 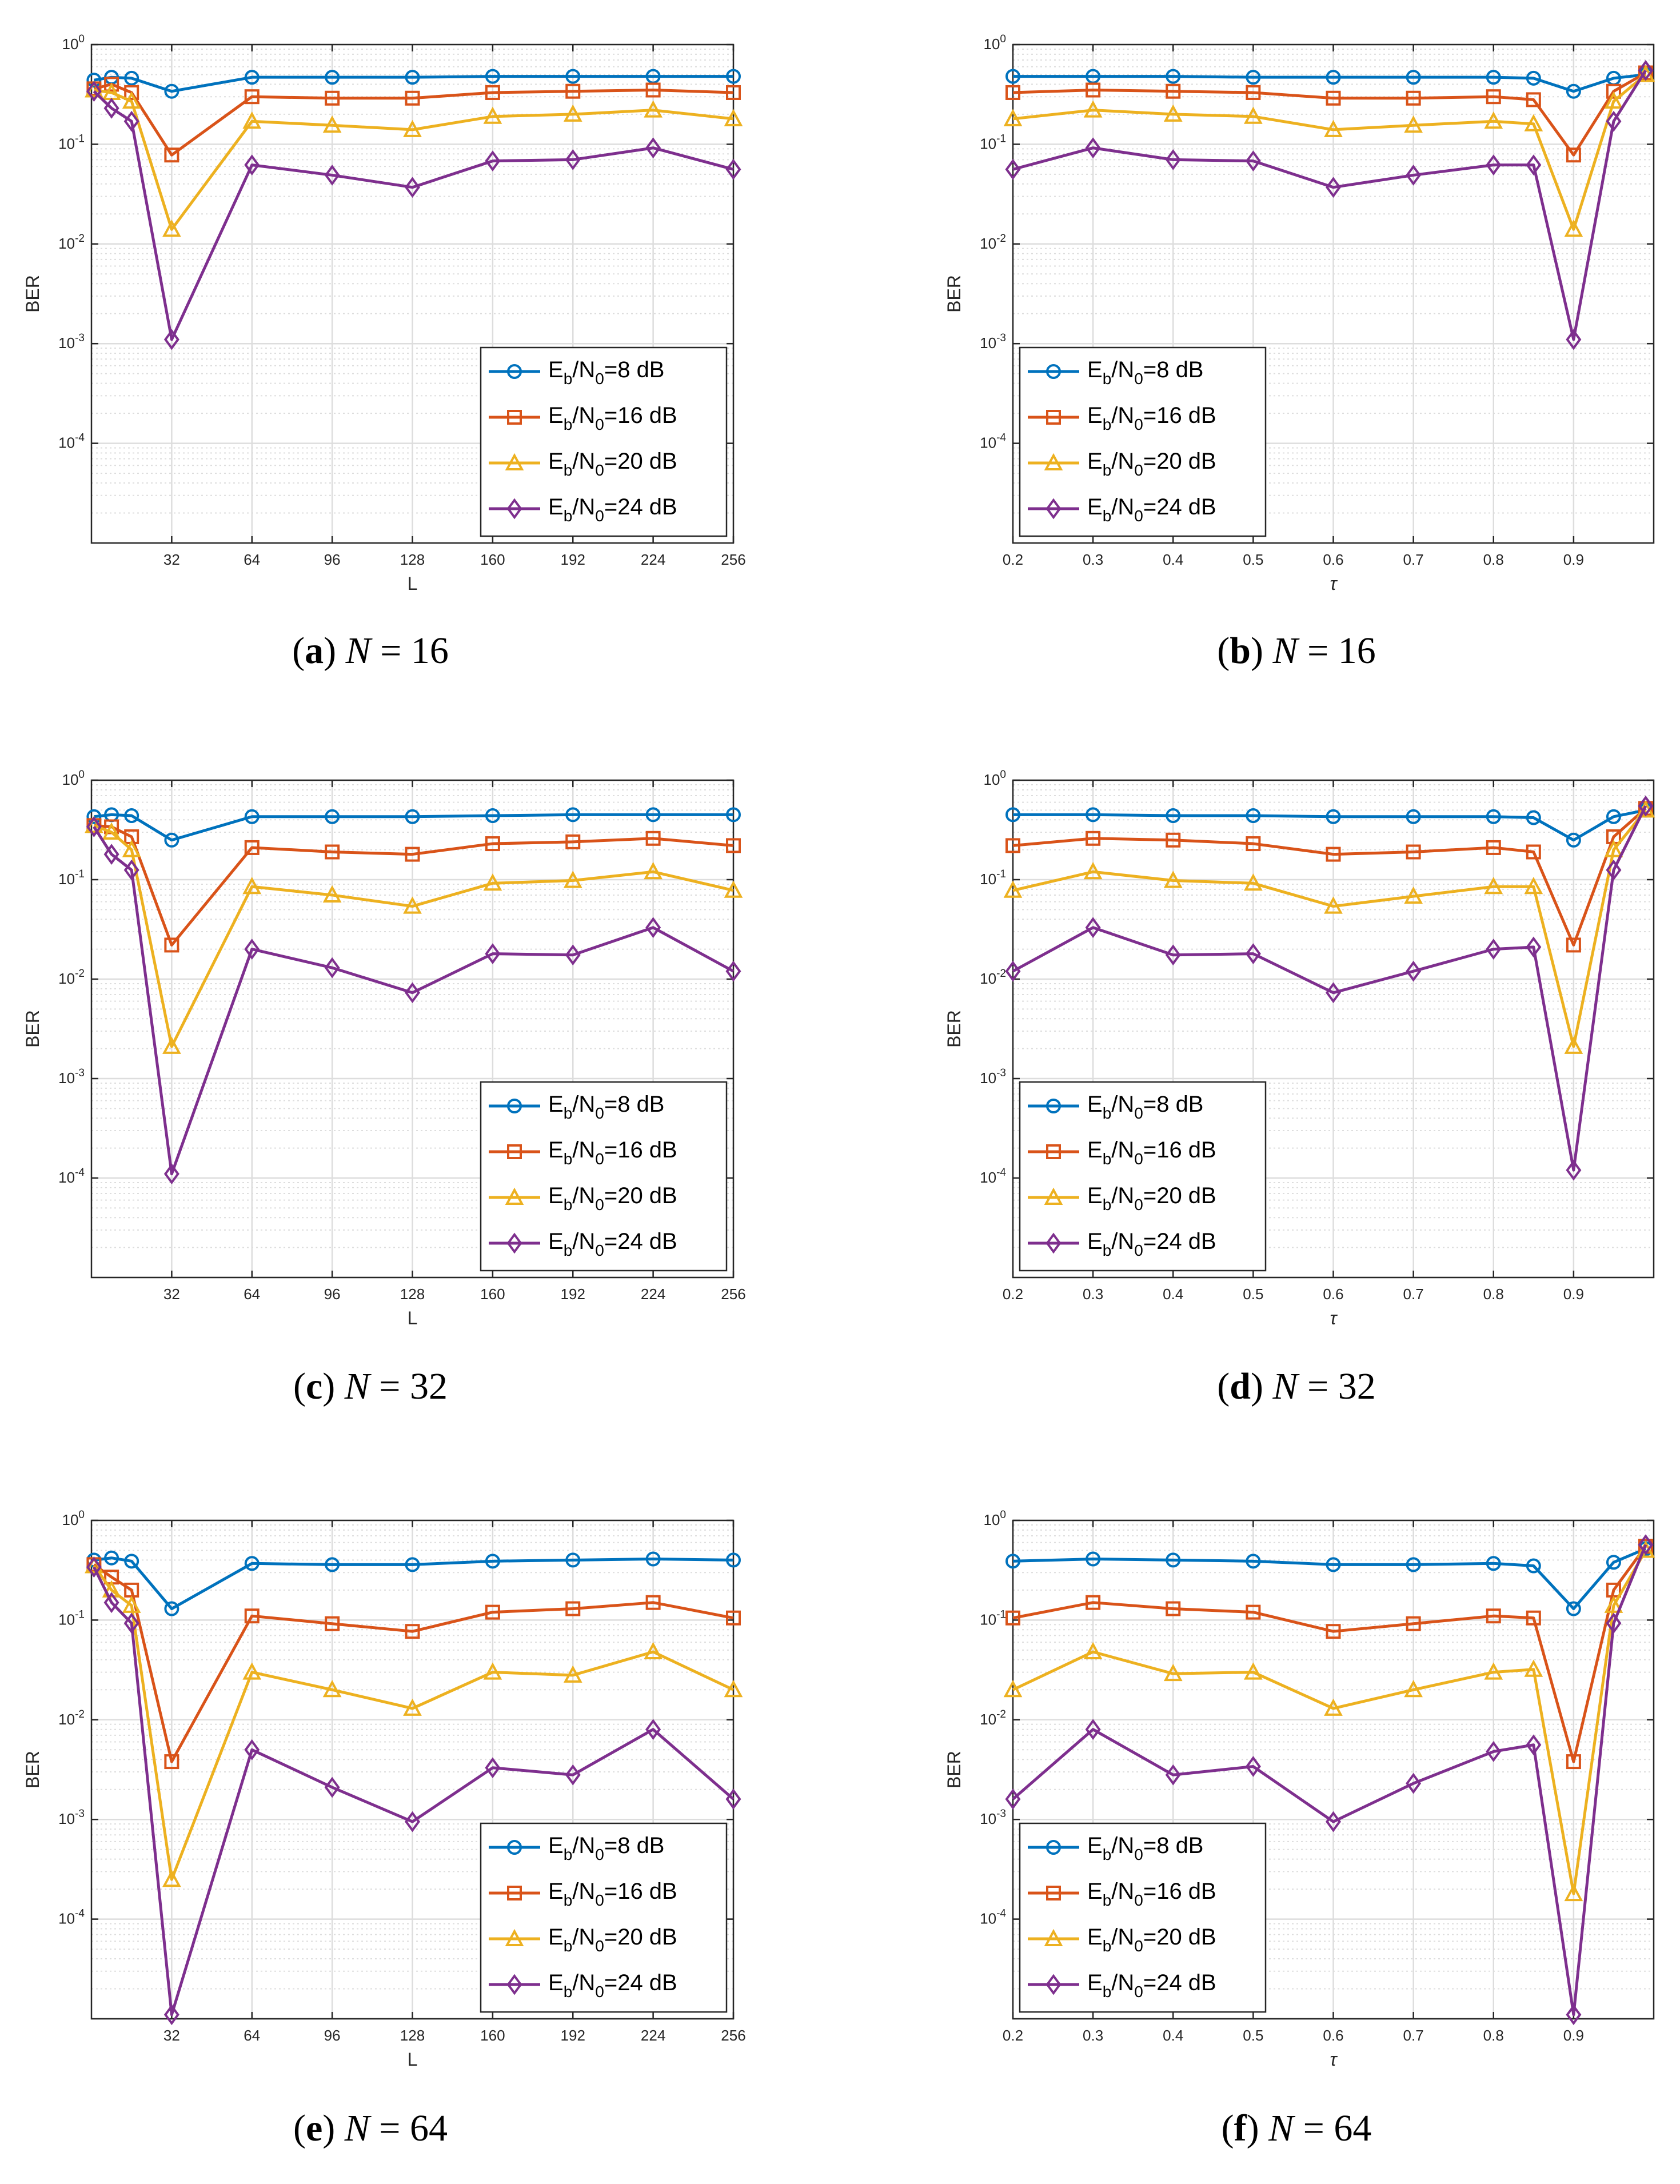 What do you see at coordinates (1145, 372) in the screenshot?
I see `legend-label: Eb/N0=8 dB` at bounding box center [1145, 372].